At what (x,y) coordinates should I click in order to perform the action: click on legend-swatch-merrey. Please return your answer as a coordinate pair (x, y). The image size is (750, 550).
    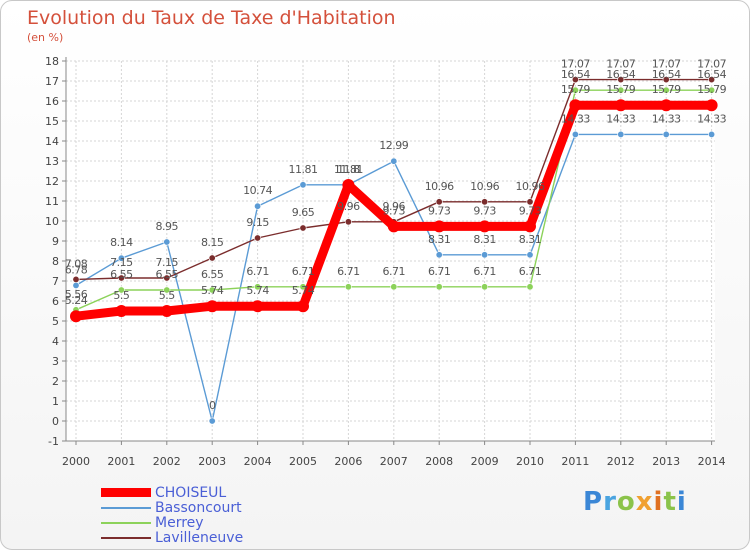
    Looking at the image, I should click on (126, 522).